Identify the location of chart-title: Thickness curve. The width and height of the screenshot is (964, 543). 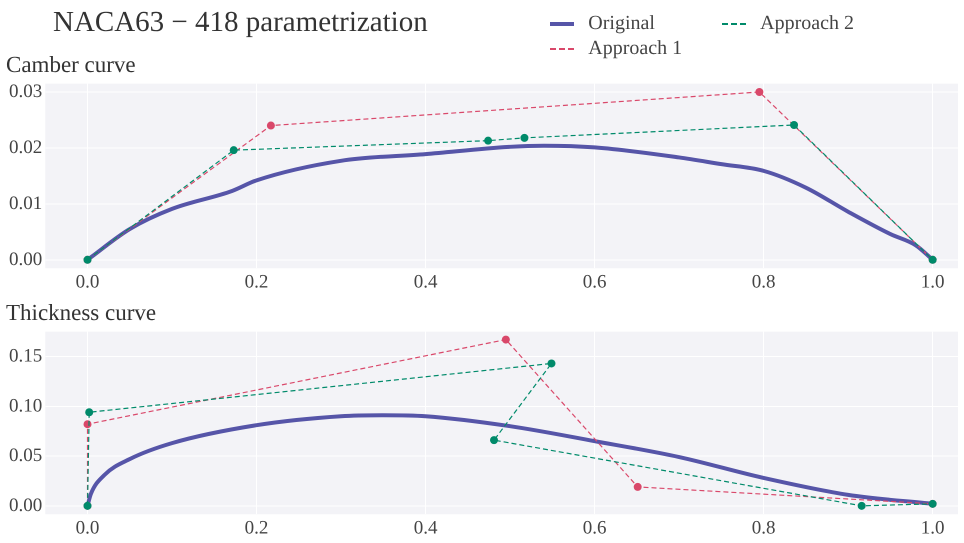
(81, 312).